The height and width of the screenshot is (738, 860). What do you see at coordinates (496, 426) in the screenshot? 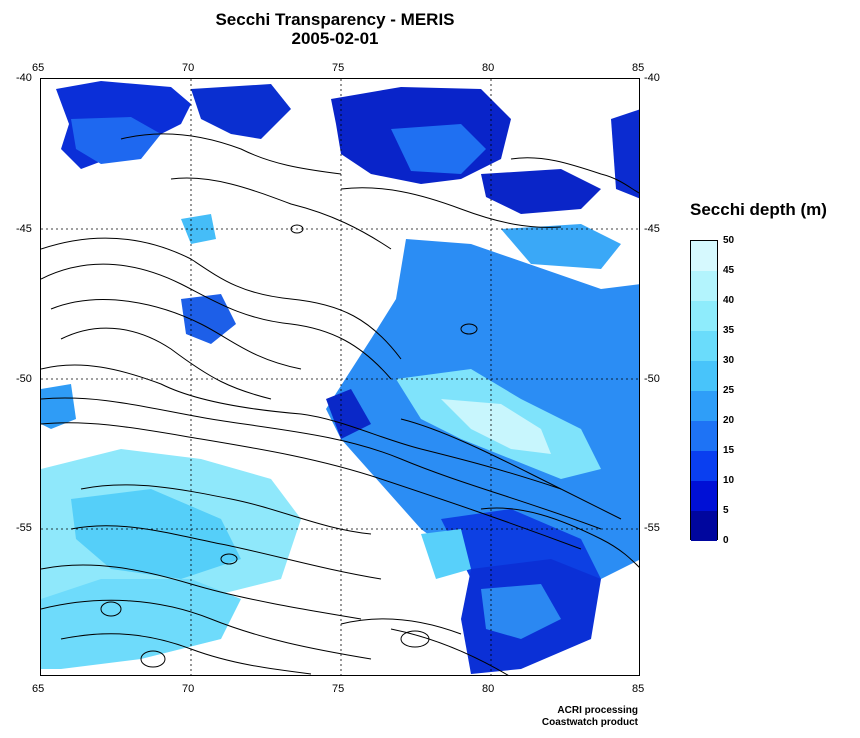
I see `swath-lighter-core` at bounding box center [496, 426].